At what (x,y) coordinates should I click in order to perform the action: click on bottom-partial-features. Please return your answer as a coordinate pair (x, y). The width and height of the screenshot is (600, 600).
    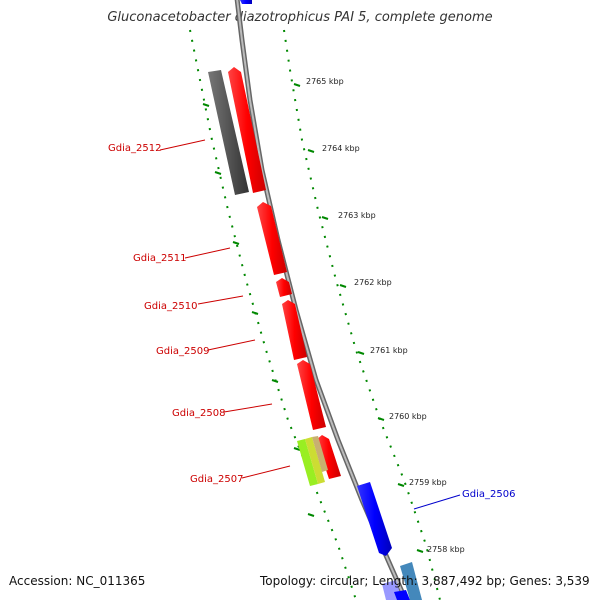
    Looking at the image, I should click on (402, 581).